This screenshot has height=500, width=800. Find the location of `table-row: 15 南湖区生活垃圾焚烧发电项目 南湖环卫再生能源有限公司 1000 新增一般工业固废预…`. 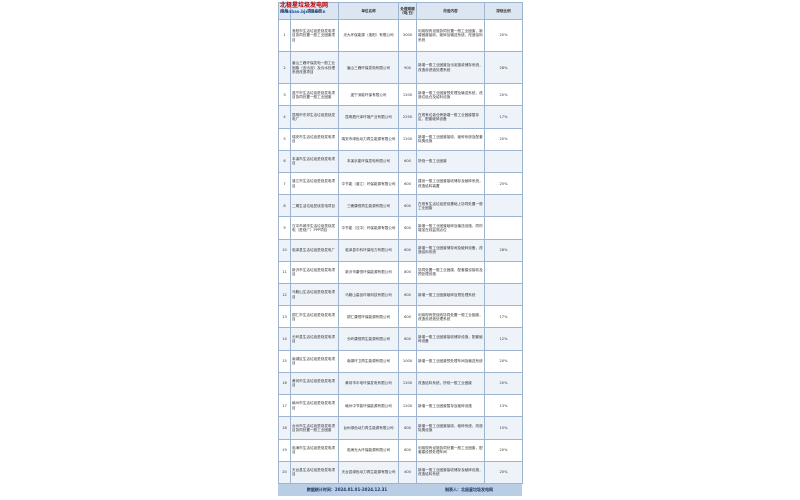

table-row: 15 南湖区生活垃圾焚烧发电项目 南湖环卫再生能源有限公司 1000 新增一般工业固废预… is located at coordinates (400, 361).